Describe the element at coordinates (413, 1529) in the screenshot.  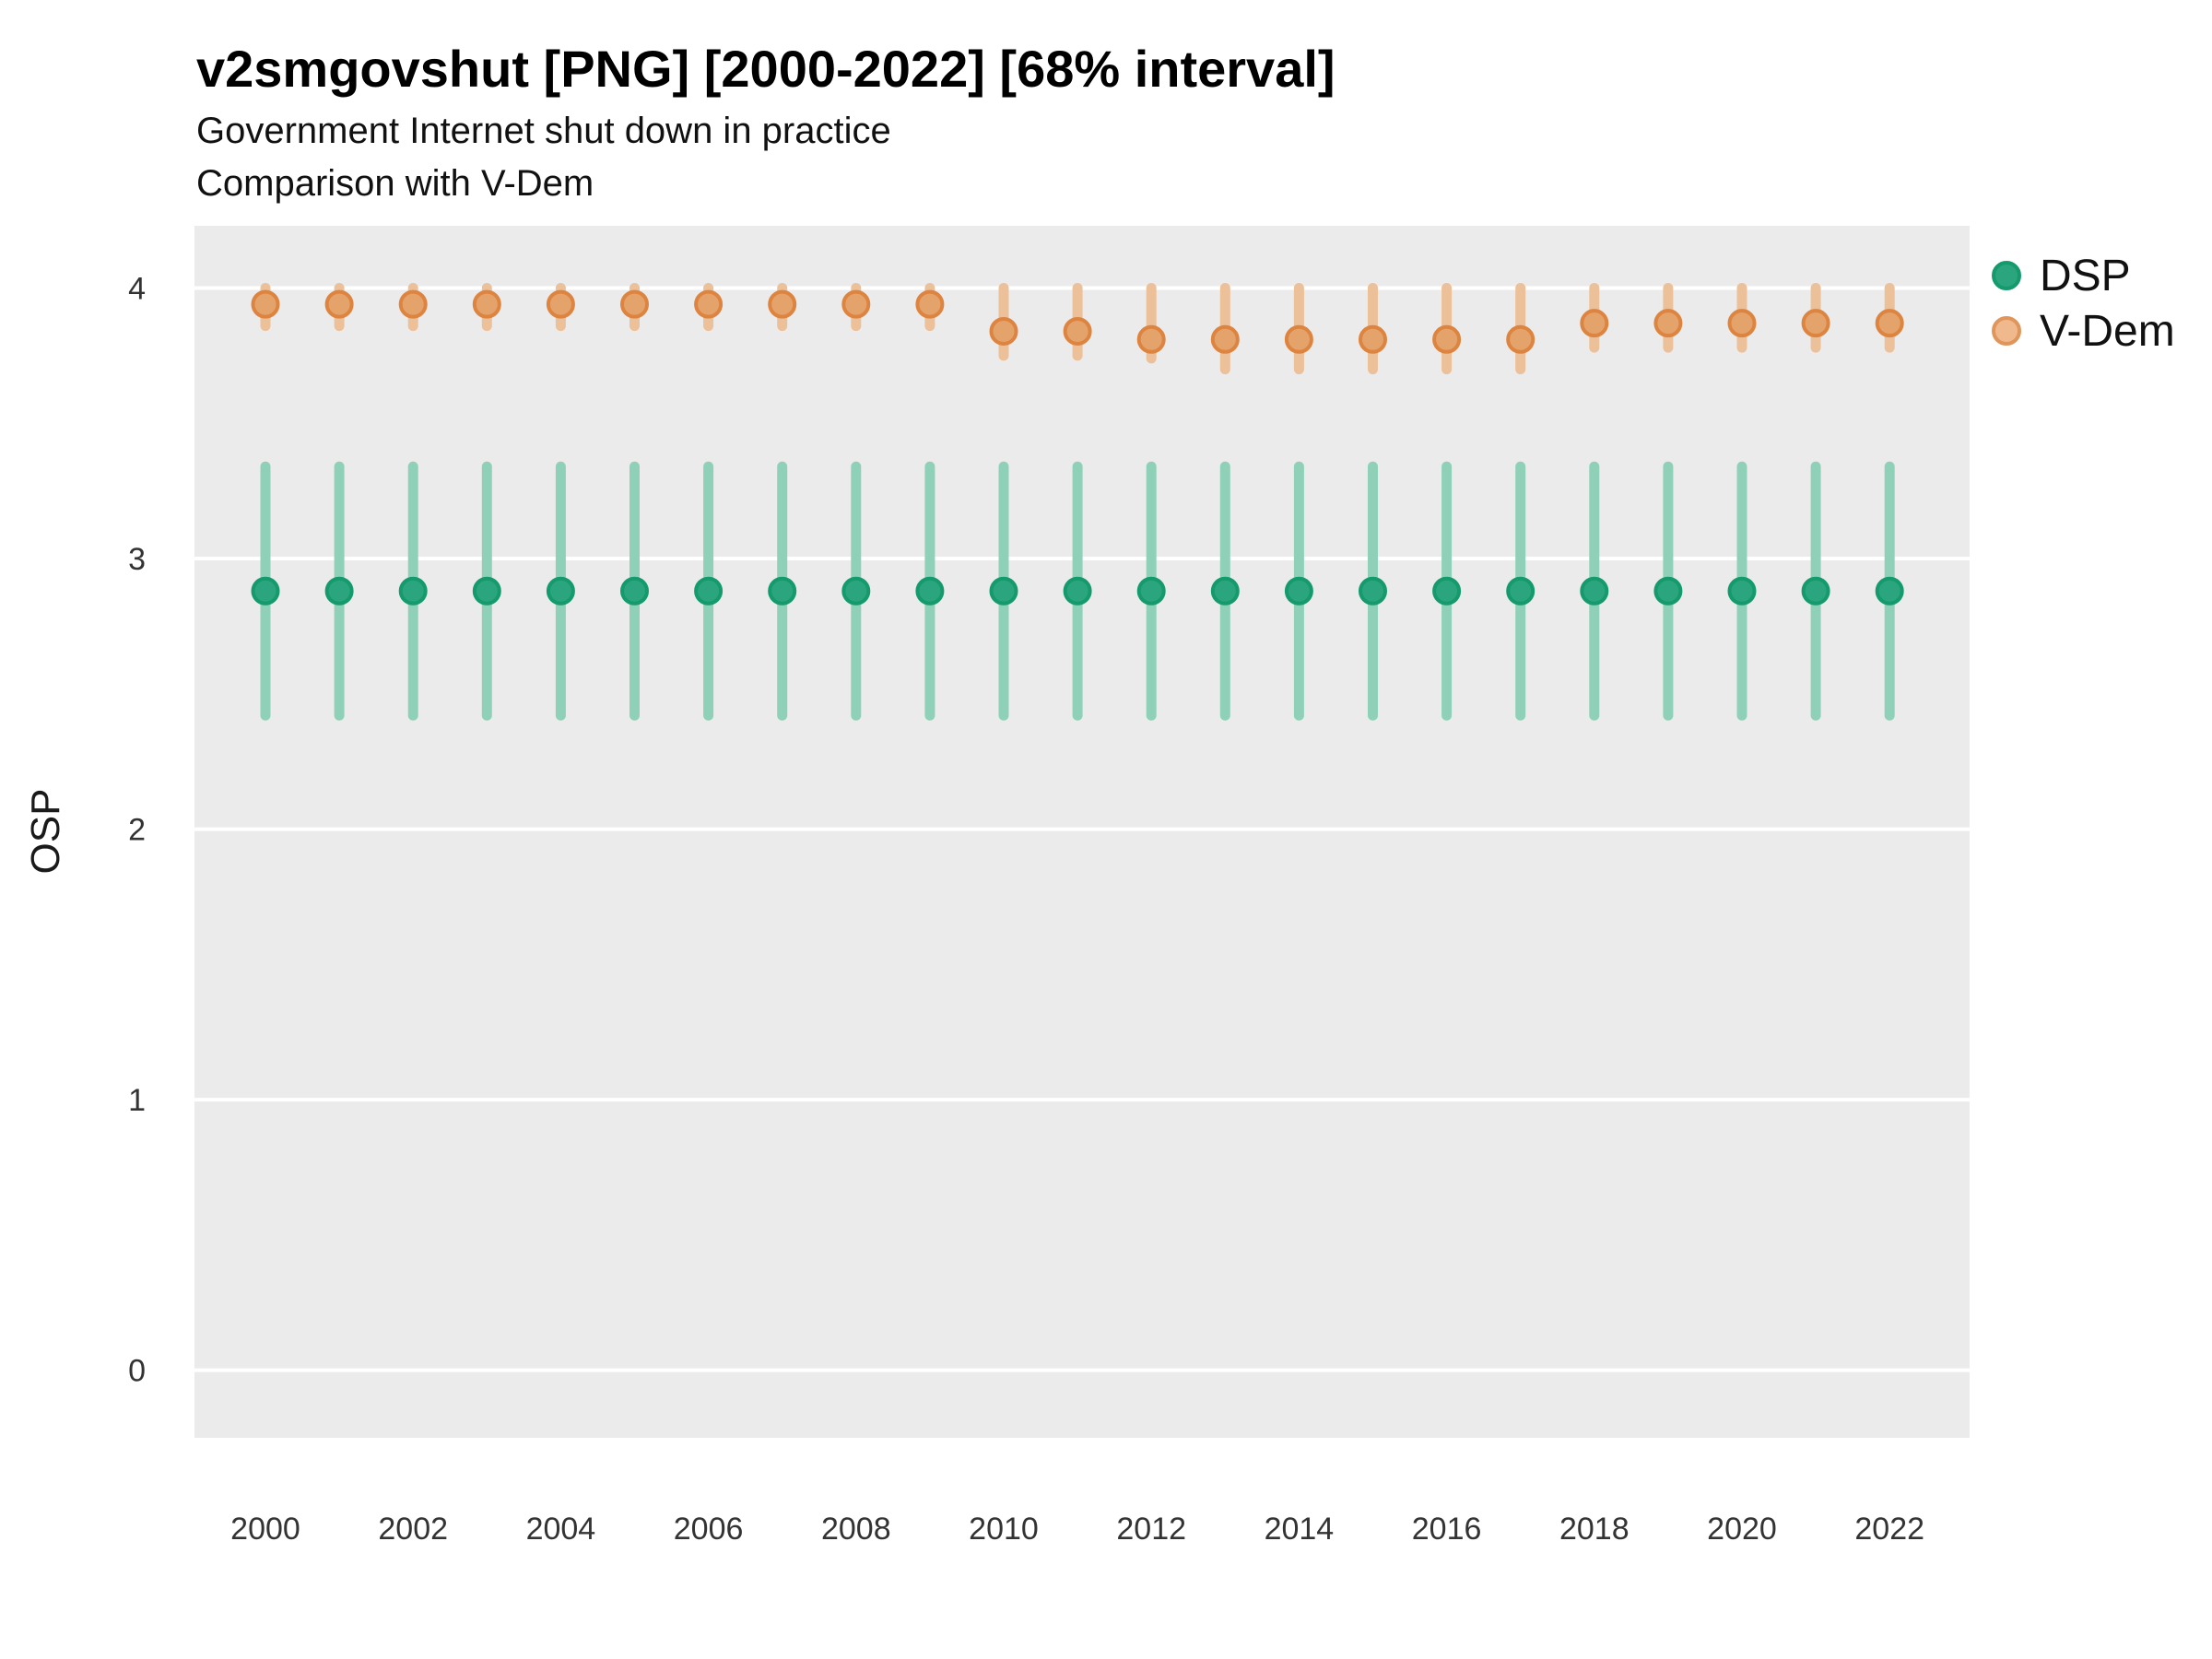
I see `x-tick-label: 2002` at that location.